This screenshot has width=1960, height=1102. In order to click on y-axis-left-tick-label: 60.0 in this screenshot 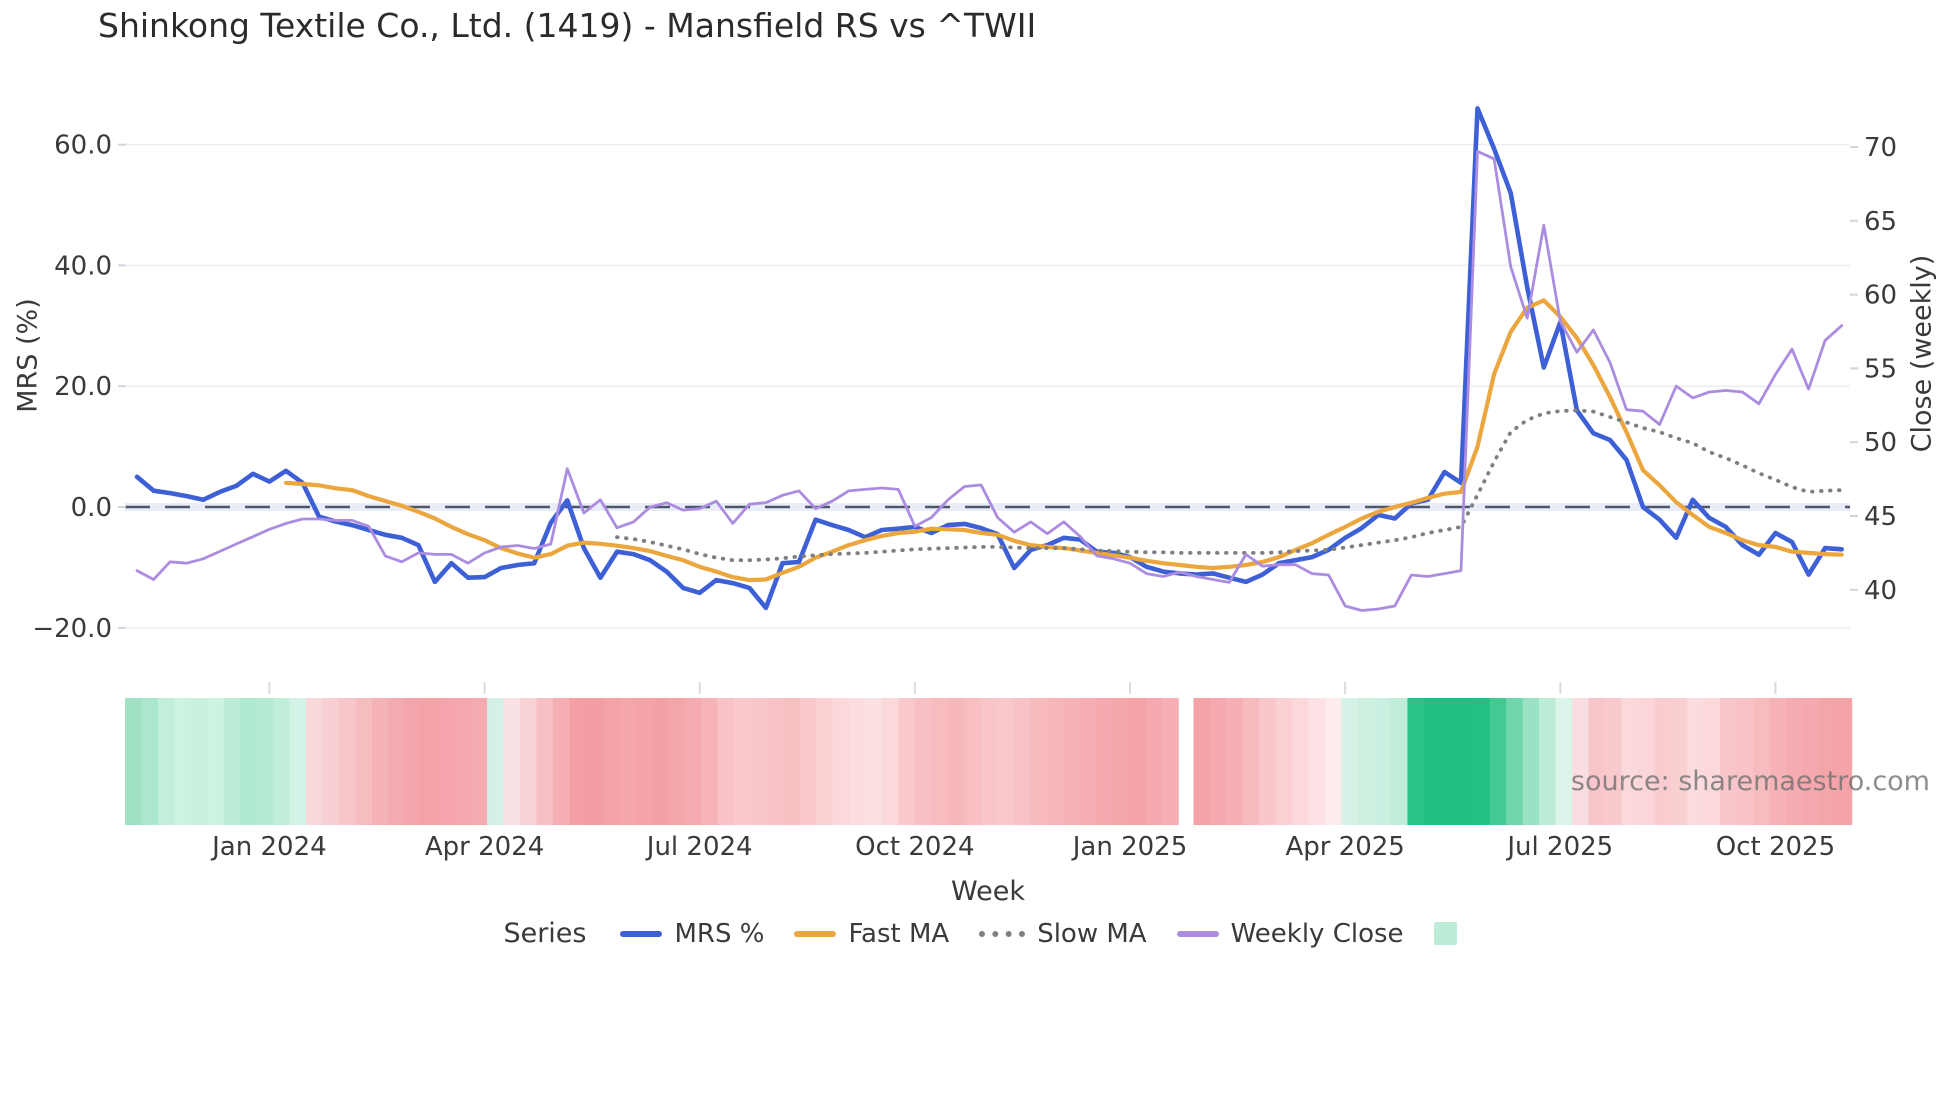, I will do `click(83, 146)`.